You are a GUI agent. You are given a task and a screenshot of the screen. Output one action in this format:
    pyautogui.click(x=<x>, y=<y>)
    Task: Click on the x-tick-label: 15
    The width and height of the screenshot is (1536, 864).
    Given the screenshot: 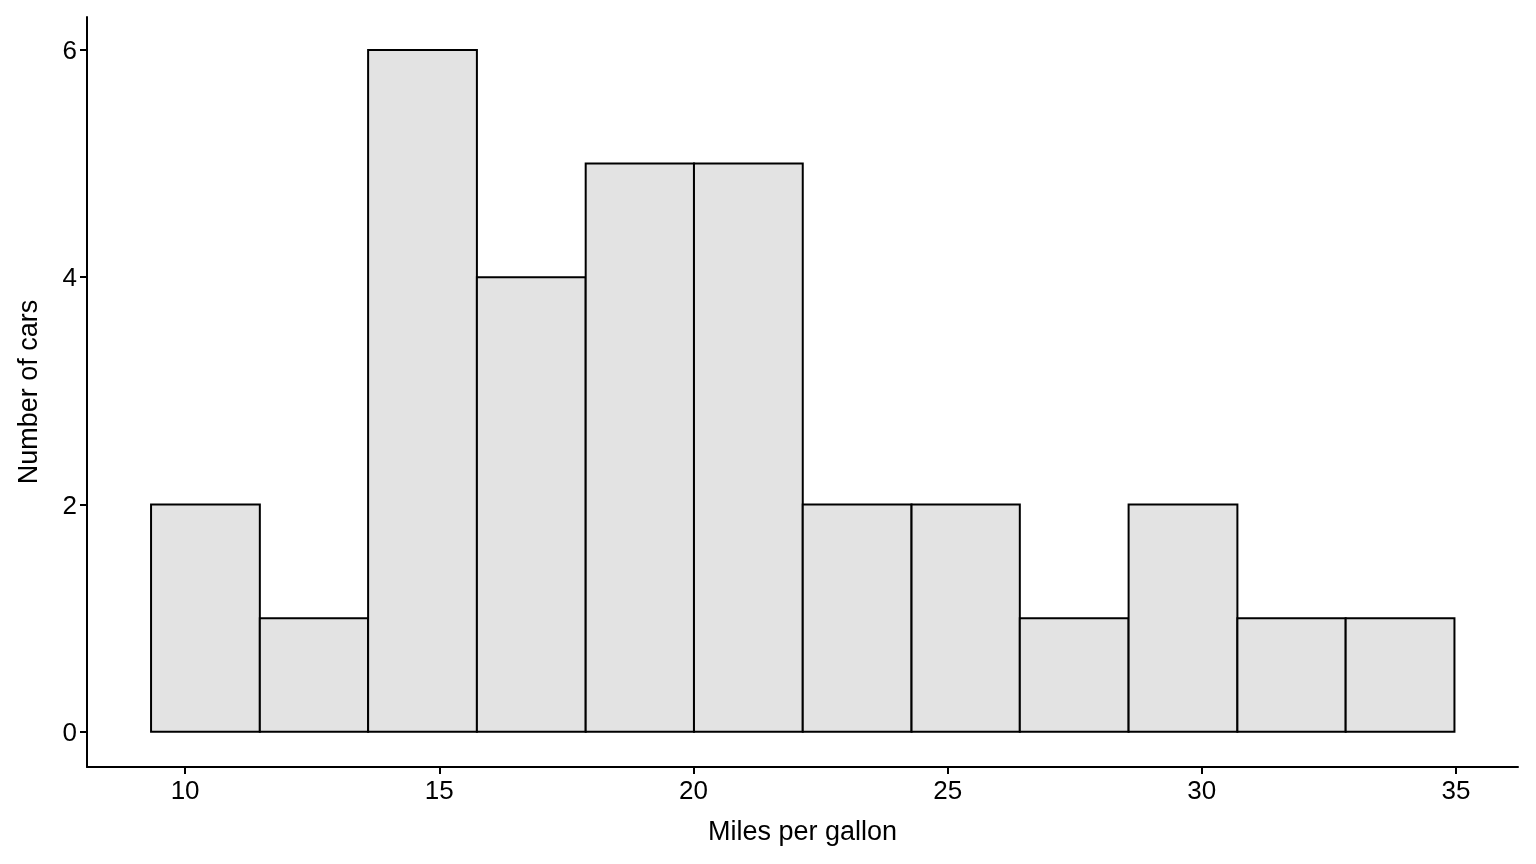 What is the action you would take?
    pyautogui.click(x=439, y=790)
    